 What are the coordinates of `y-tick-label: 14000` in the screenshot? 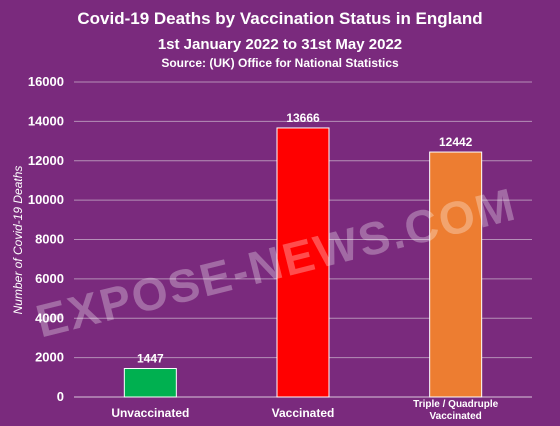 It's located at (46, 120).